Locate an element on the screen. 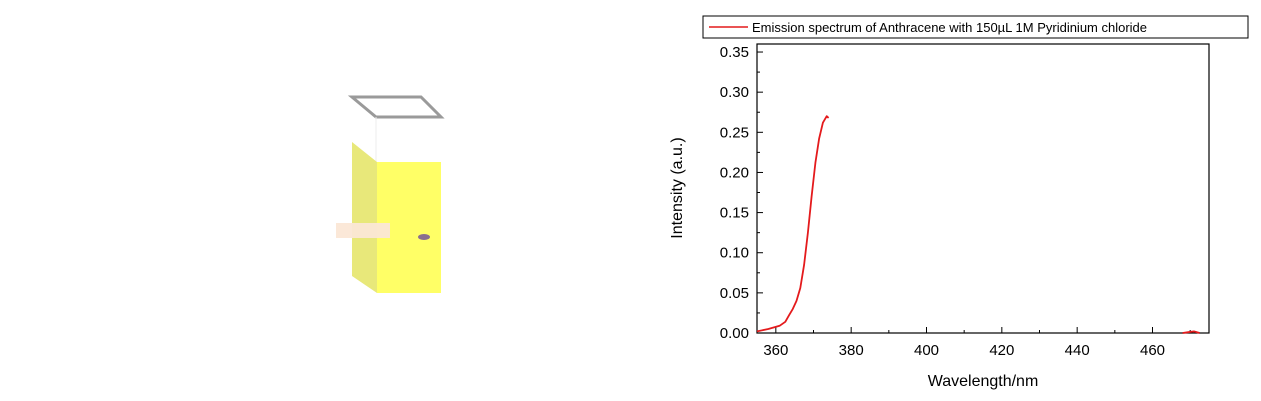  x-tick-label: 440 is located at coordinates (1077, 350).